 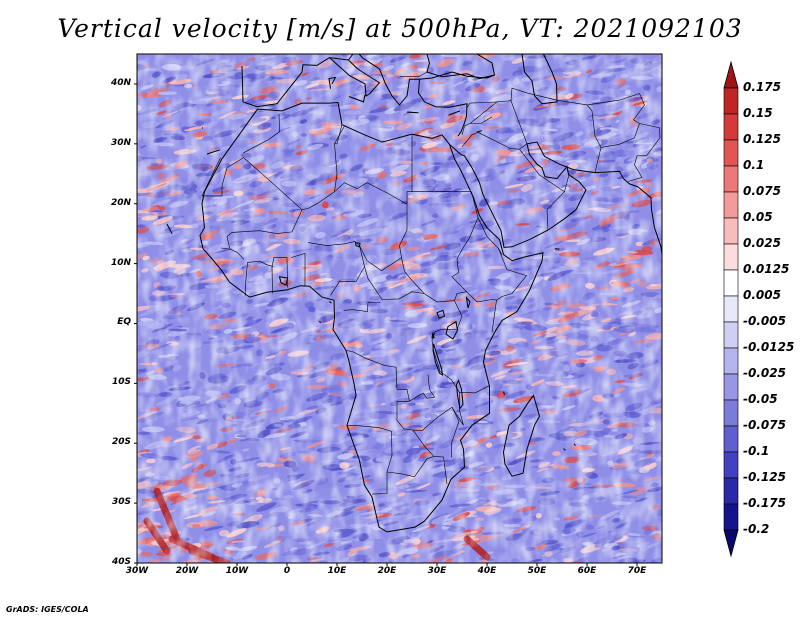 What do you see at coordinates (121, 442) in the screenshot?
I see `lat-label: 20S` at bounding box center [121, 442].